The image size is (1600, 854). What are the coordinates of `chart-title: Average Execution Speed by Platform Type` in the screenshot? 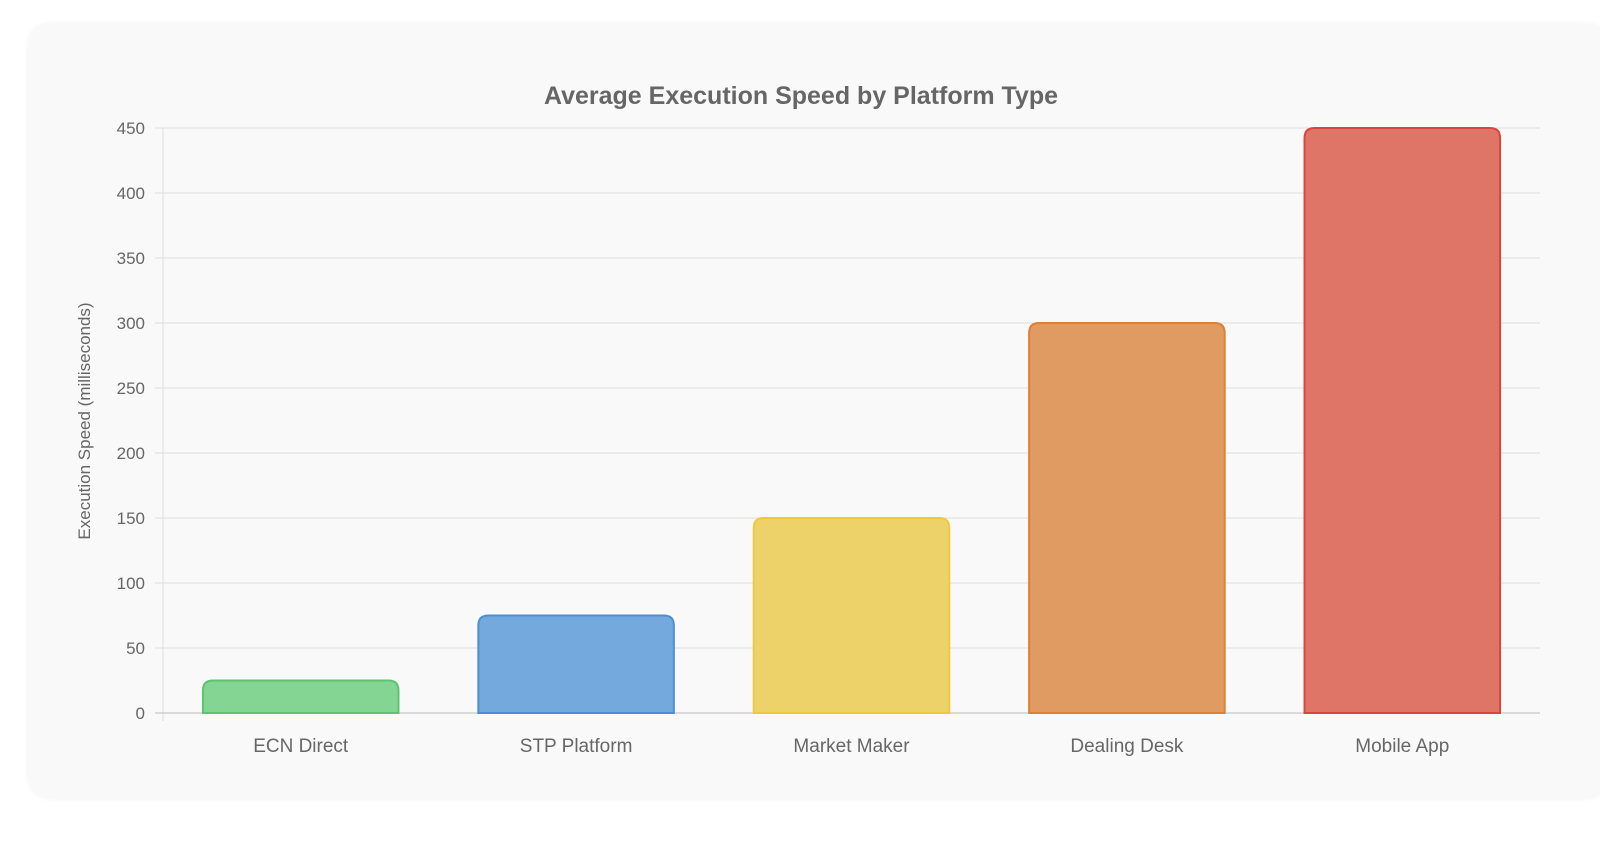 It's located at (801, 96).